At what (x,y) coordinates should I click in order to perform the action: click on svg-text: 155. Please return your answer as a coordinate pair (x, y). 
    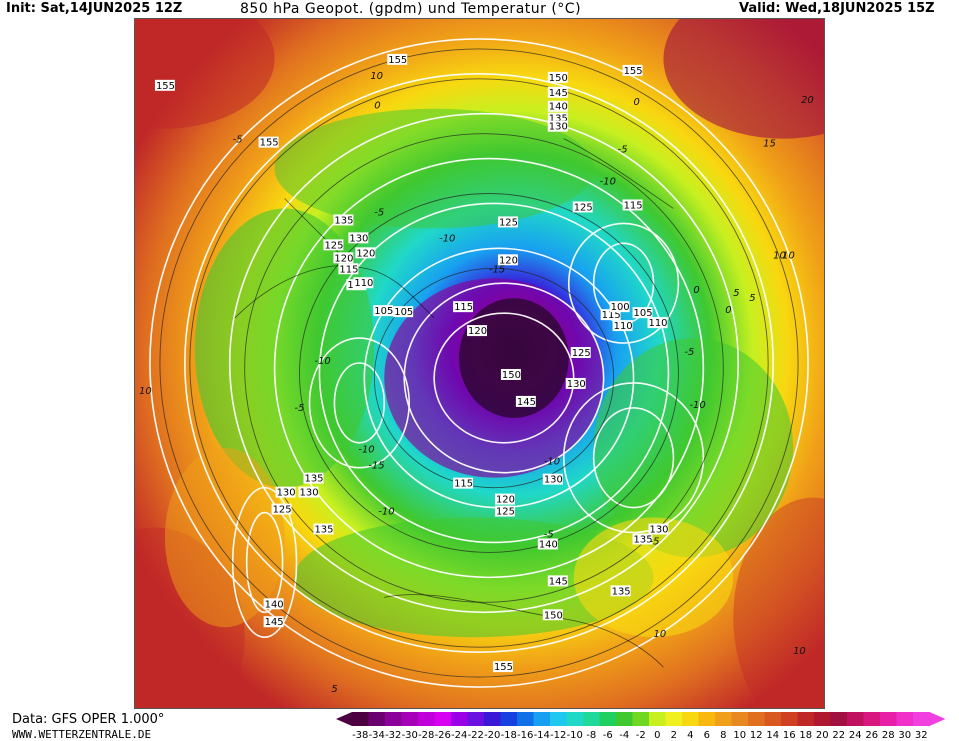
    Looking at the image, I should click on (165, 86).